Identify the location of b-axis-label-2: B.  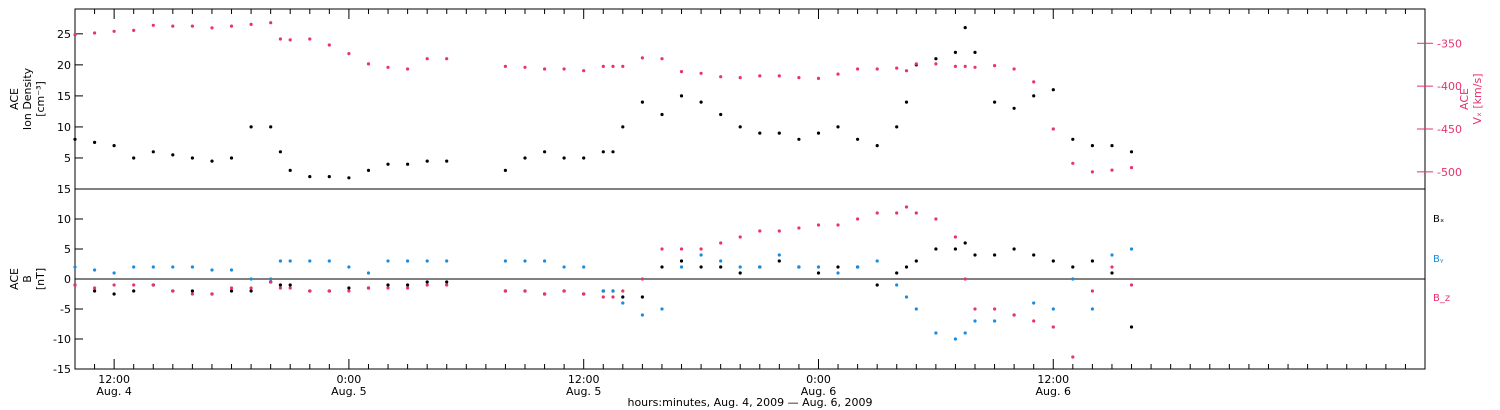
(27, 279).